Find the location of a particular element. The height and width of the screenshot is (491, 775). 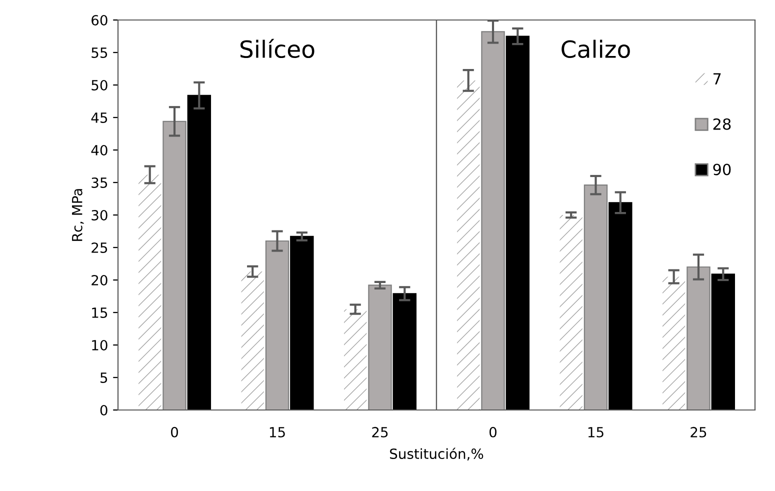

y-tick-label: 30 is located at coordinates (100, 215).